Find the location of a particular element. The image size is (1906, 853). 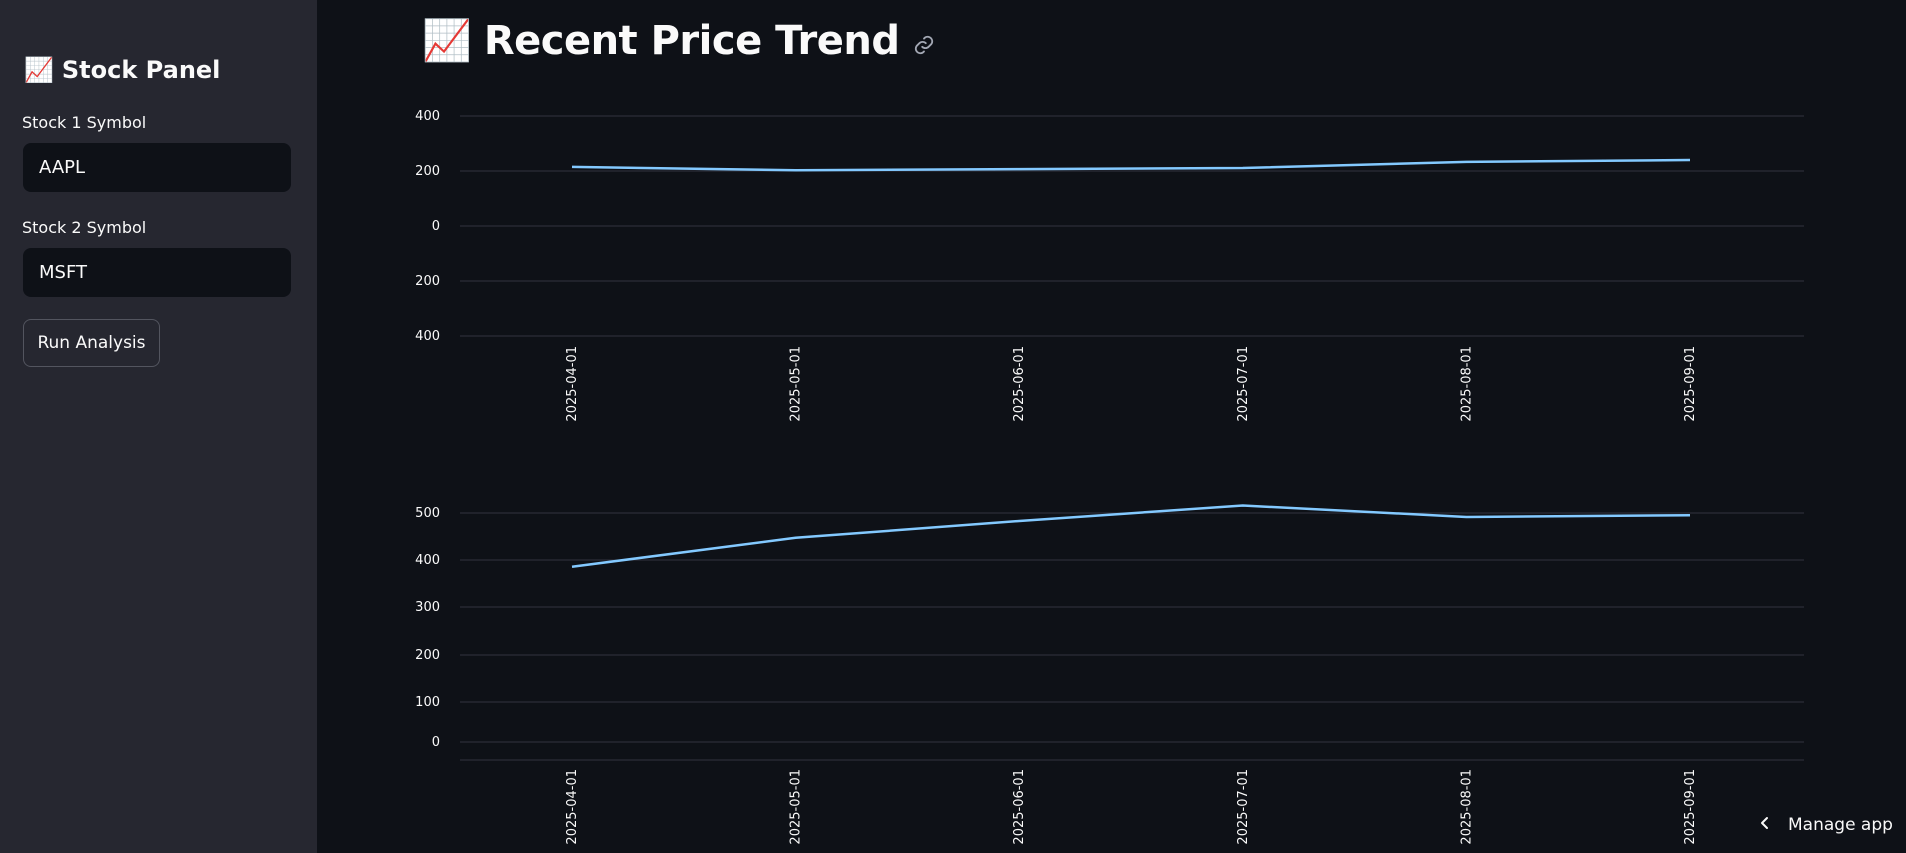

stock1-input is located at coordinates (157, 167).